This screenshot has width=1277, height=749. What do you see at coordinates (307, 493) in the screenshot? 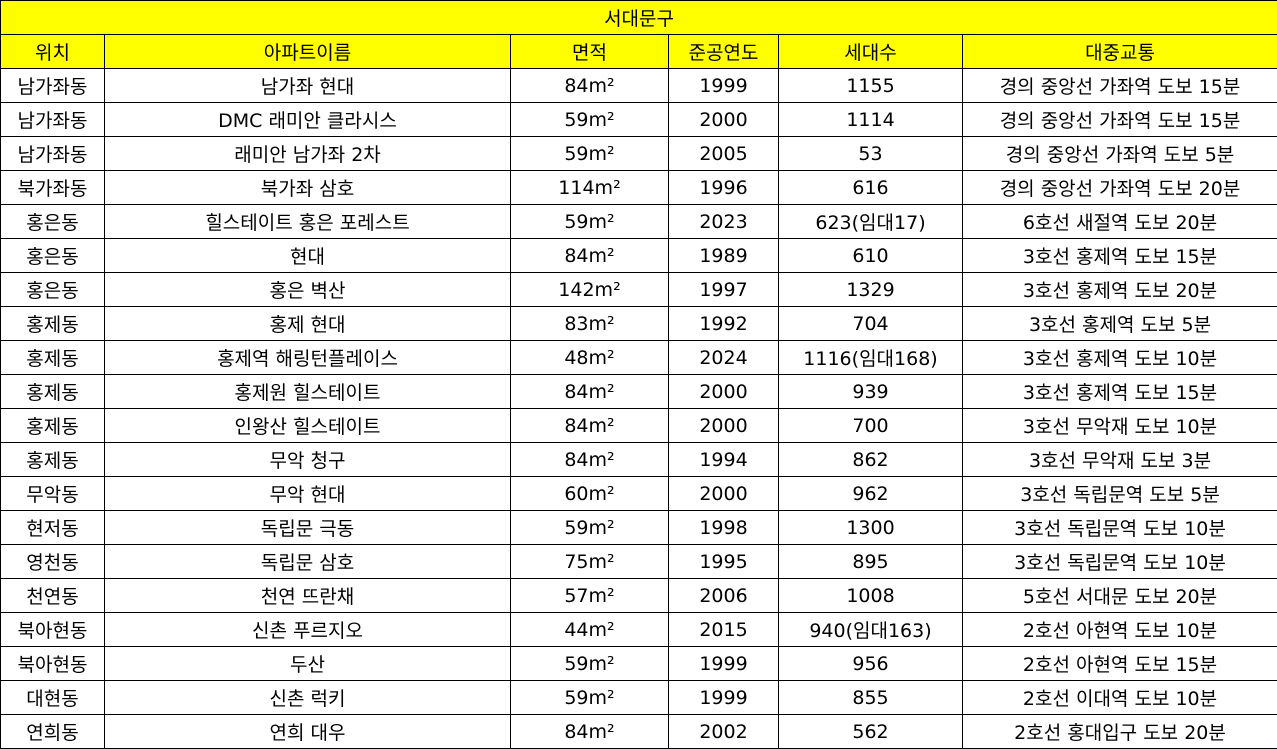
I see `cell-apartment-name: 무악 현대` at bounding box center [307, 493].